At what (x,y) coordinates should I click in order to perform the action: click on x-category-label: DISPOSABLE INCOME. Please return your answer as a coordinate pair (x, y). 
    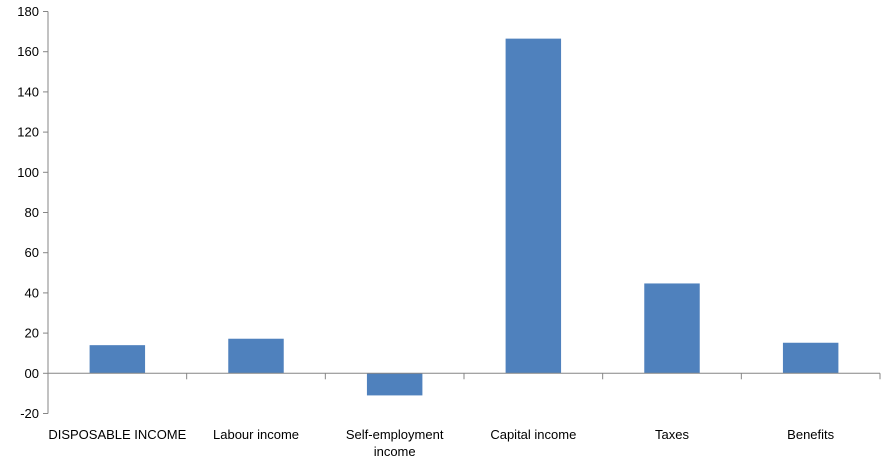
    Looking at the image, I should click on (117, 434).